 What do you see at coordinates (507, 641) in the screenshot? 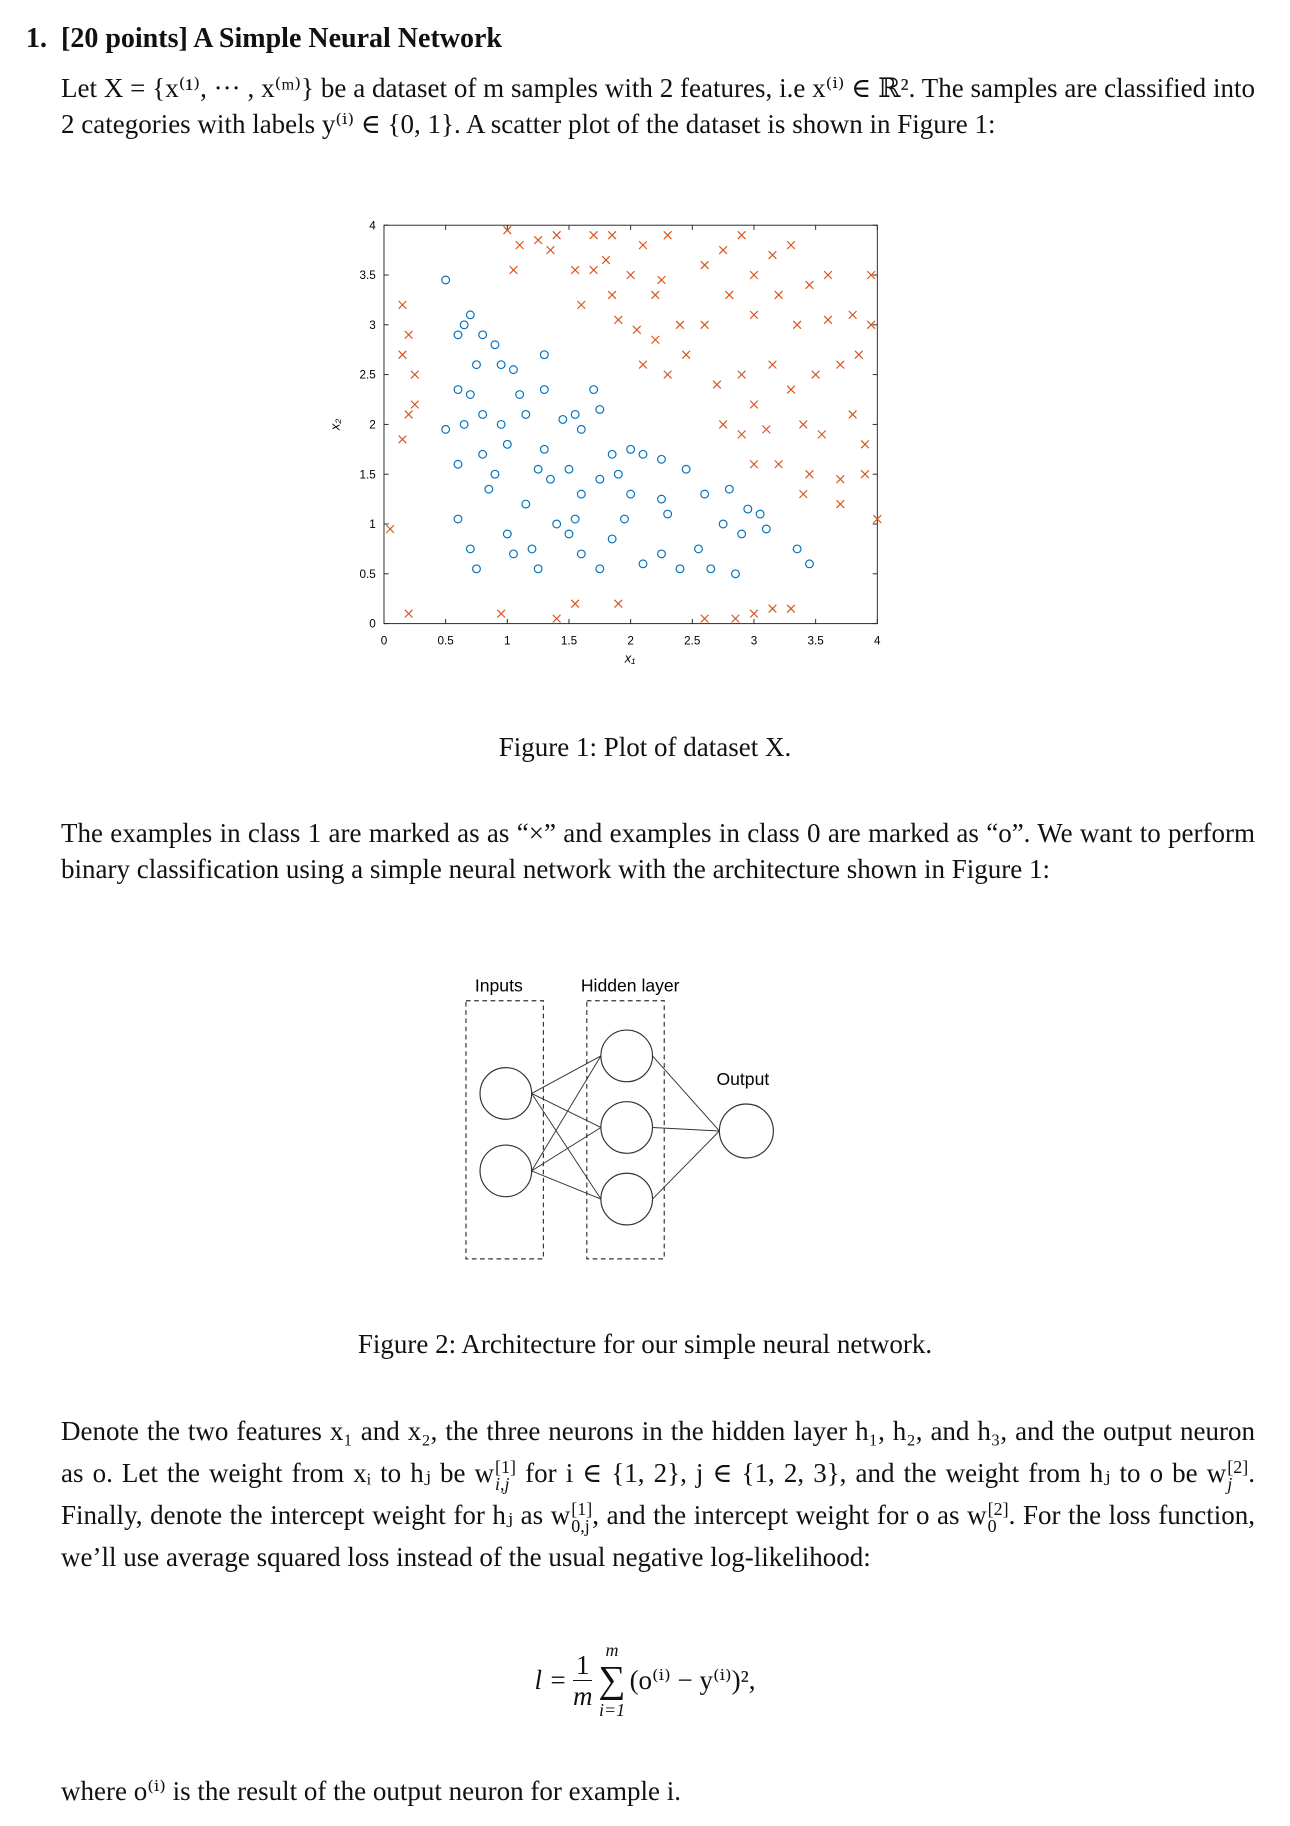
I see `x-tick-label: 1` at bounding box center [507, 641].